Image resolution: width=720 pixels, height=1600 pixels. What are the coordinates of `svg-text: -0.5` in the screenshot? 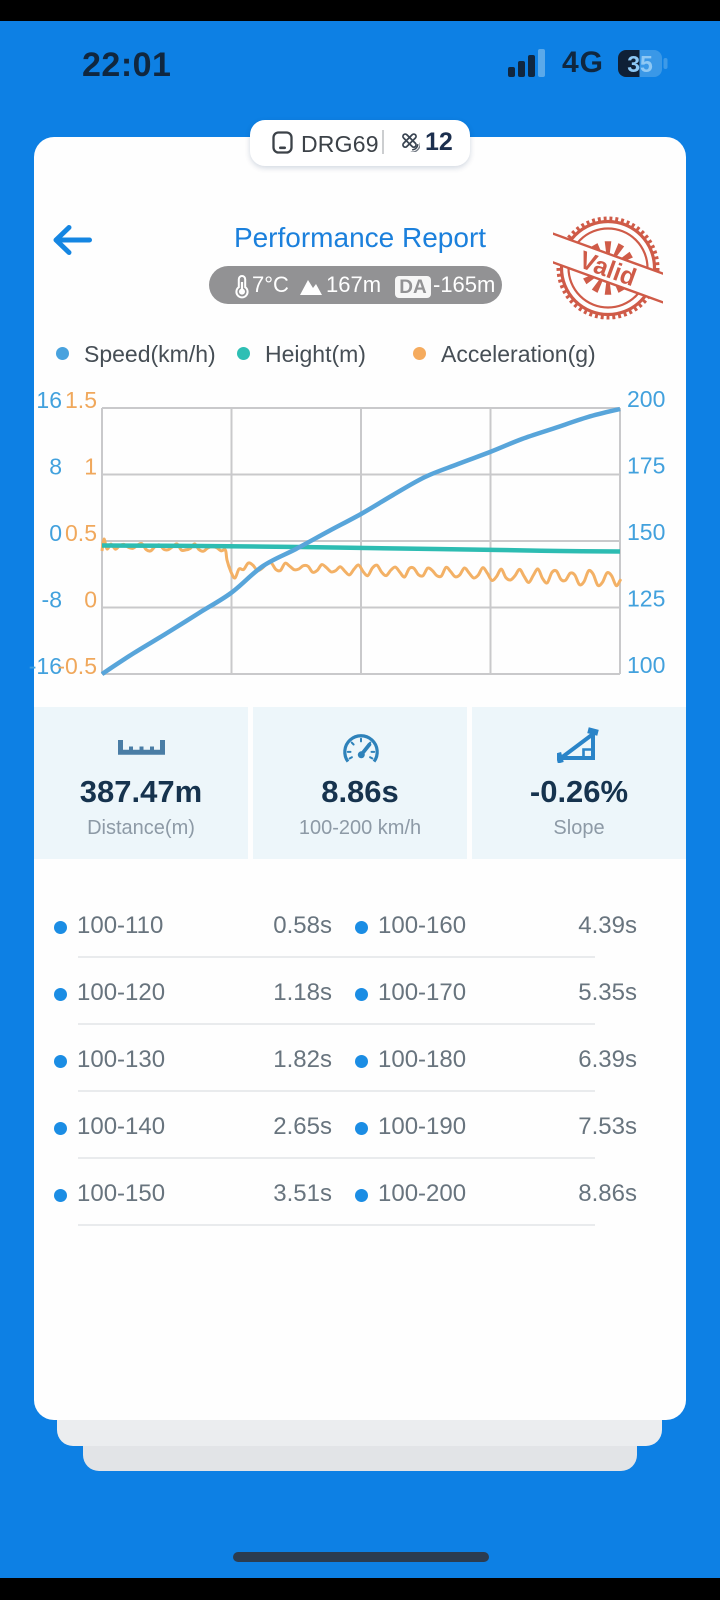 It's located at (77, 666).